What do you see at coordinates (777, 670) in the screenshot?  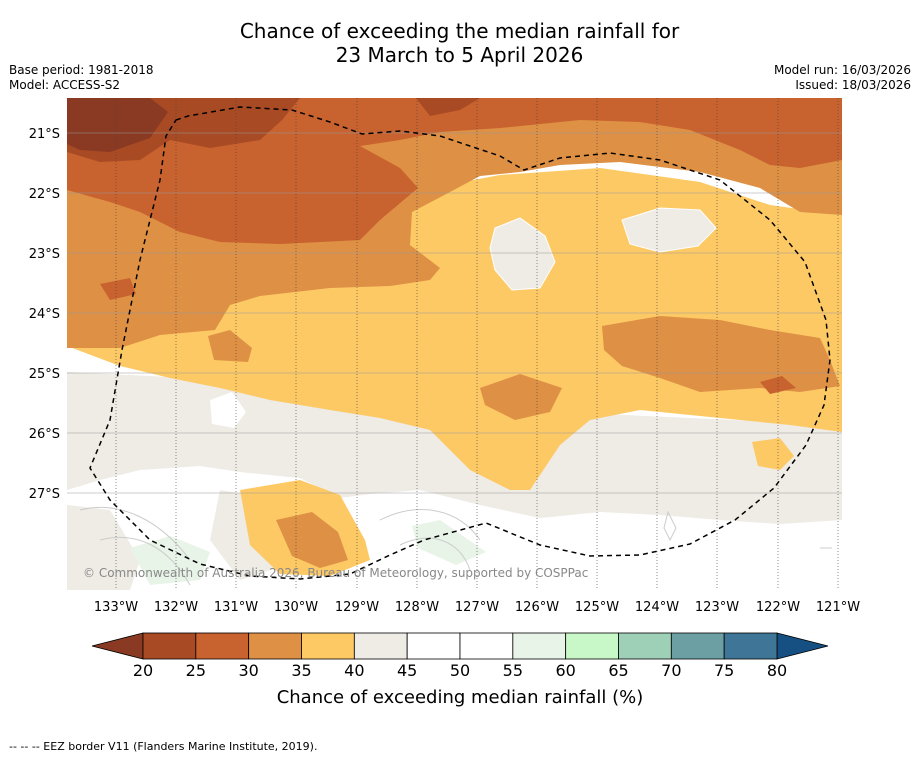 I see `colorbar-tick-80: 80` at bounding box center [777, 670].